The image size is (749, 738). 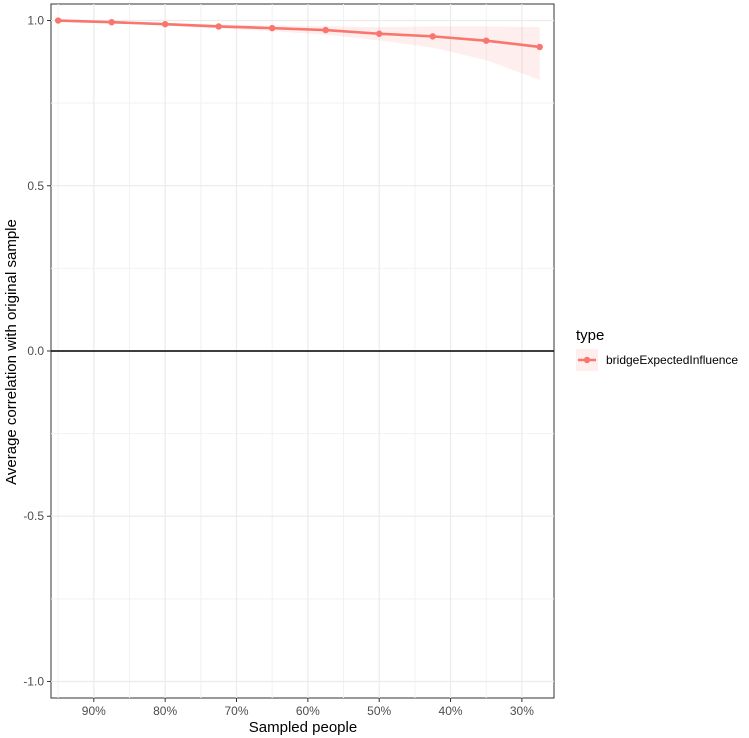 What do you see at coordinates (522, 711) in the screenshot?
I see `x-tick-label: 30%` at bounding box center [522, 711].